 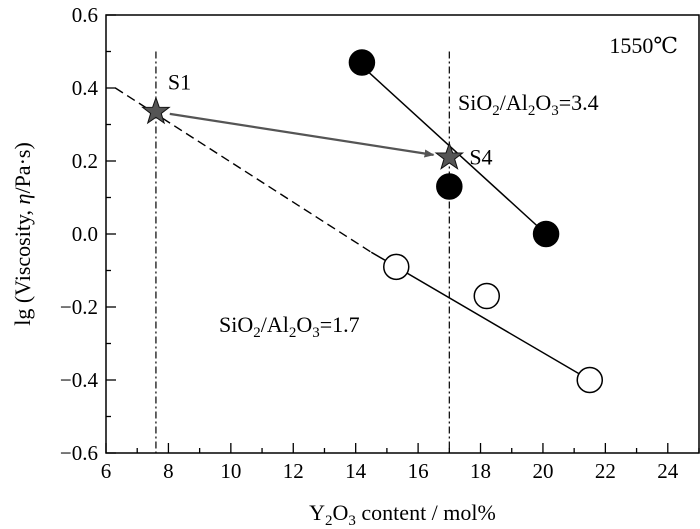 I want to click on x-tick-label: 18, so click(x=480, y=471).